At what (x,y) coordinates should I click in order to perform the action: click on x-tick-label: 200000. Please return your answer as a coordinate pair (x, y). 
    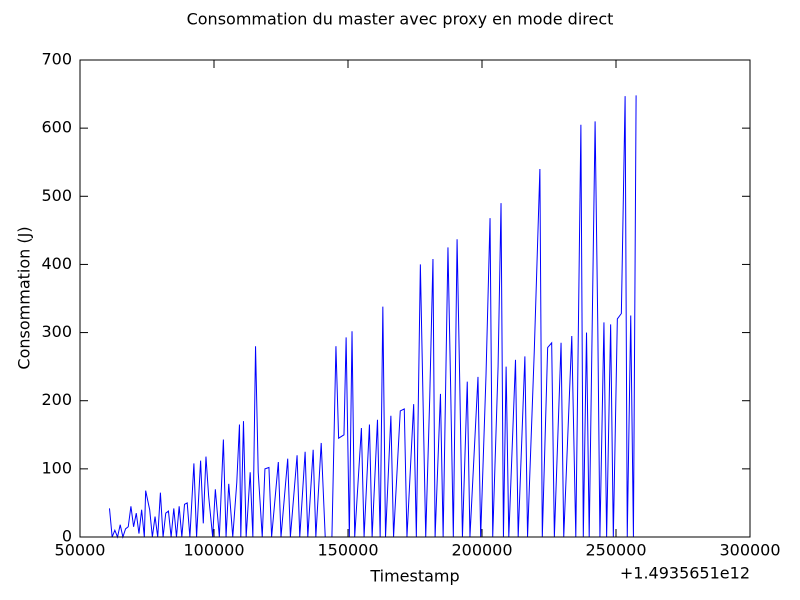
    Looking at the image, I should click on (481, 550).